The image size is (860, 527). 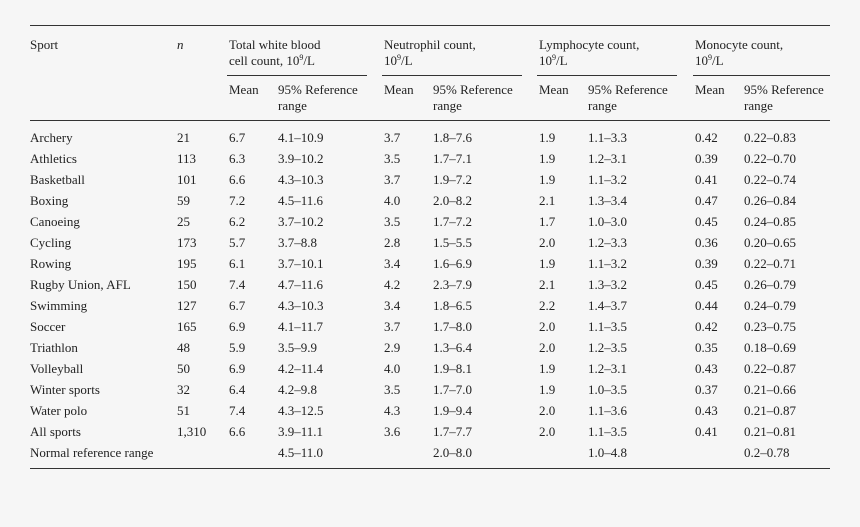 I want to click on cell-sport: Swimming, so click(x=59, y=305).